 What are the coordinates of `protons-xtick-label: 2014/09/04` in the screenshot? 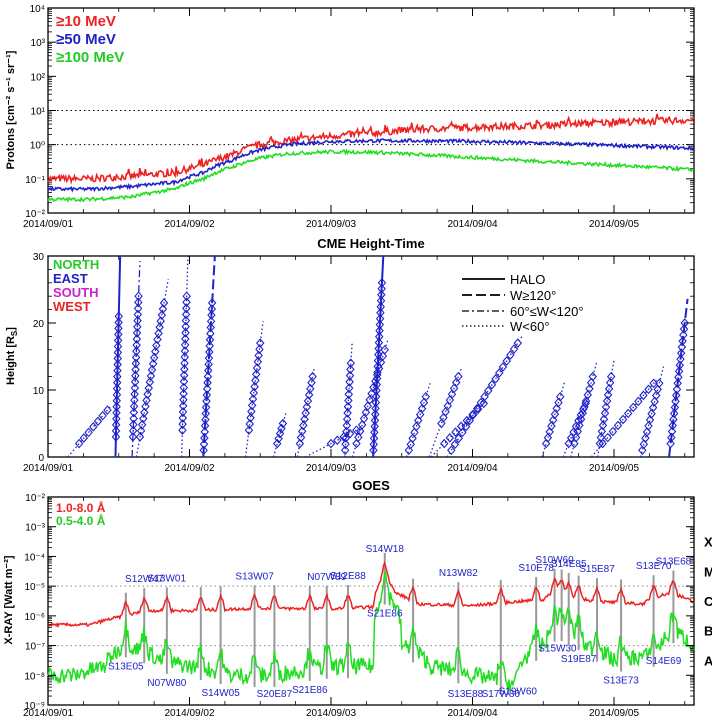 It's located at (472, 224).